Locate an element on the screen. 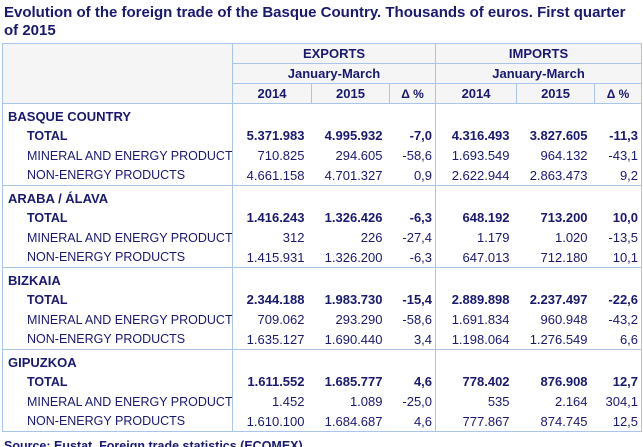  value-cell: 2.622.944 is located at coordinates (476, 175).